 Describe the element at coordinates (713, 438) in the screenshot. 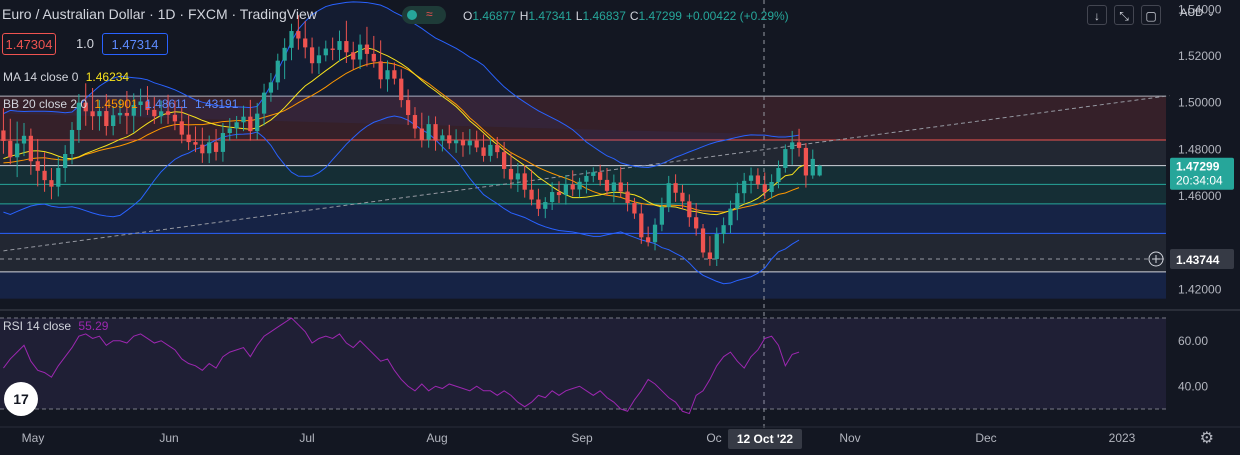

I see `time-tick-label: Oc` at that location.